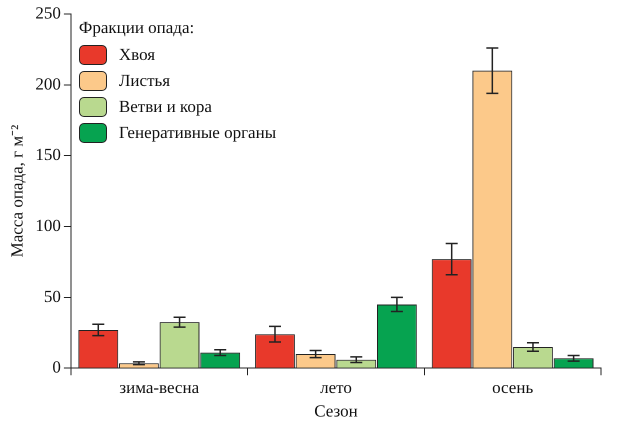 The height and width of the screenshot is (430, 617). Describe the element at coordinates (48, 154) in the screenshot. I see `y-tick-label: 150` at that location.